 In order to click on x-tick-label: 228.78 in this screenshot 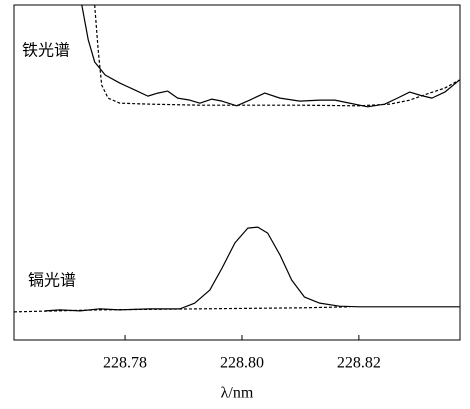, I will do `click(125, 363)`.